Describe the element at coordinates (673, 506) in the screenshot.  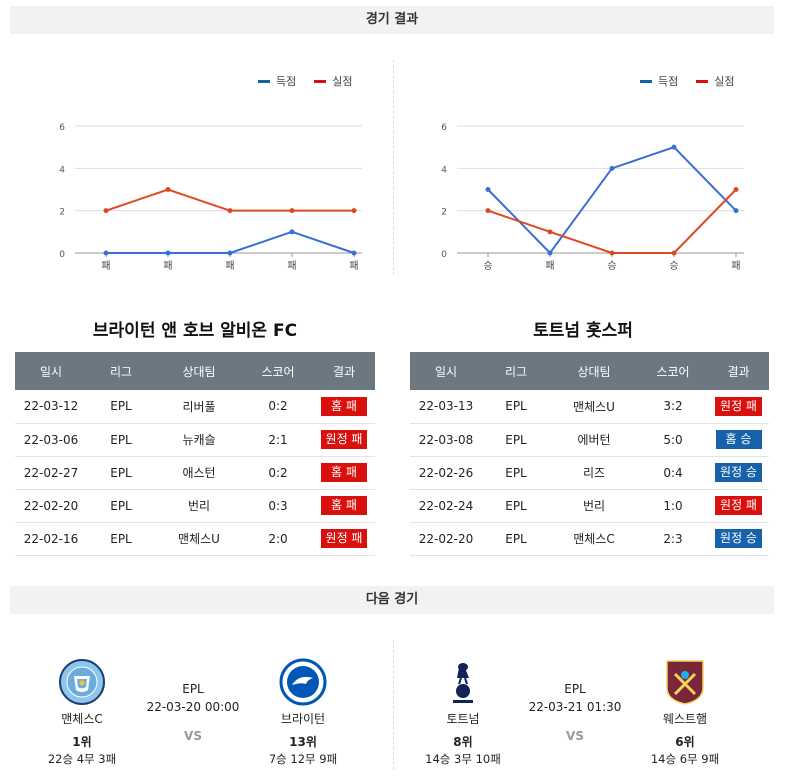
I see `cell-score: 1:0` at that location.